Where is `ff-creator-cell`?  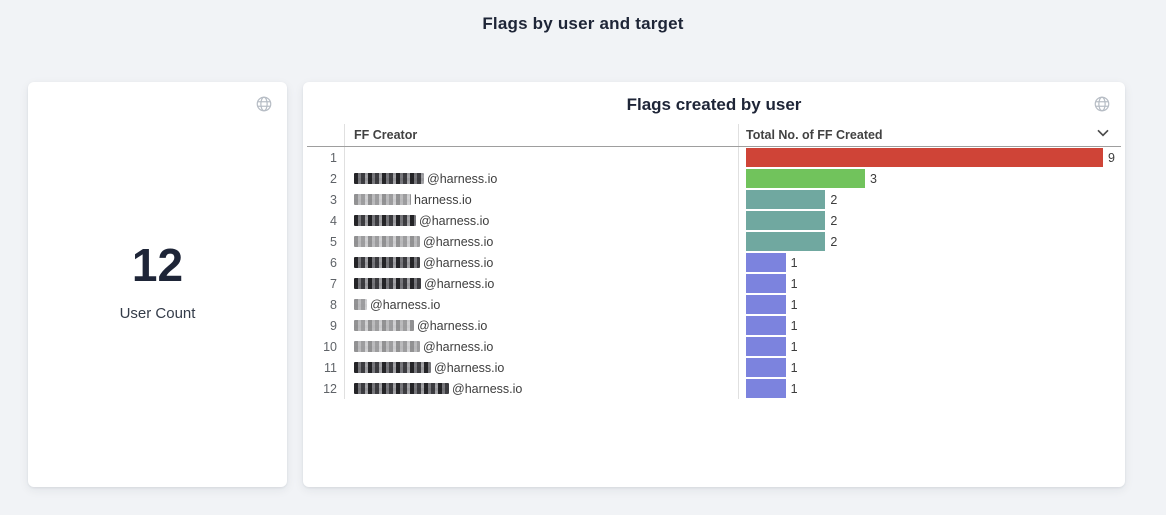 ff-creator-cell is located at coordinates (541, 157).